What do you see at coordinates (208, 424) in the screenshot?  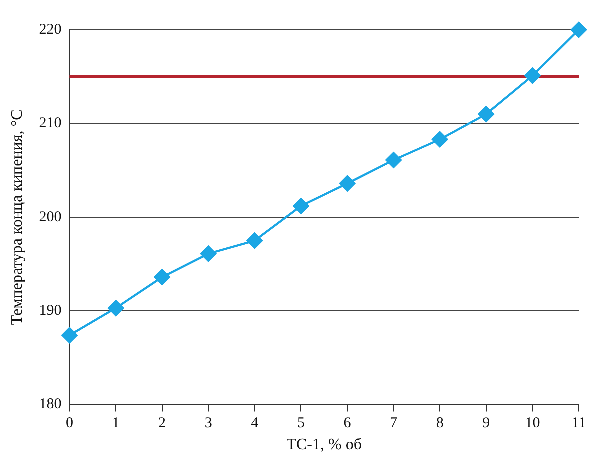 I see `x-tick-label: 3` at bounding box center [208, 424].